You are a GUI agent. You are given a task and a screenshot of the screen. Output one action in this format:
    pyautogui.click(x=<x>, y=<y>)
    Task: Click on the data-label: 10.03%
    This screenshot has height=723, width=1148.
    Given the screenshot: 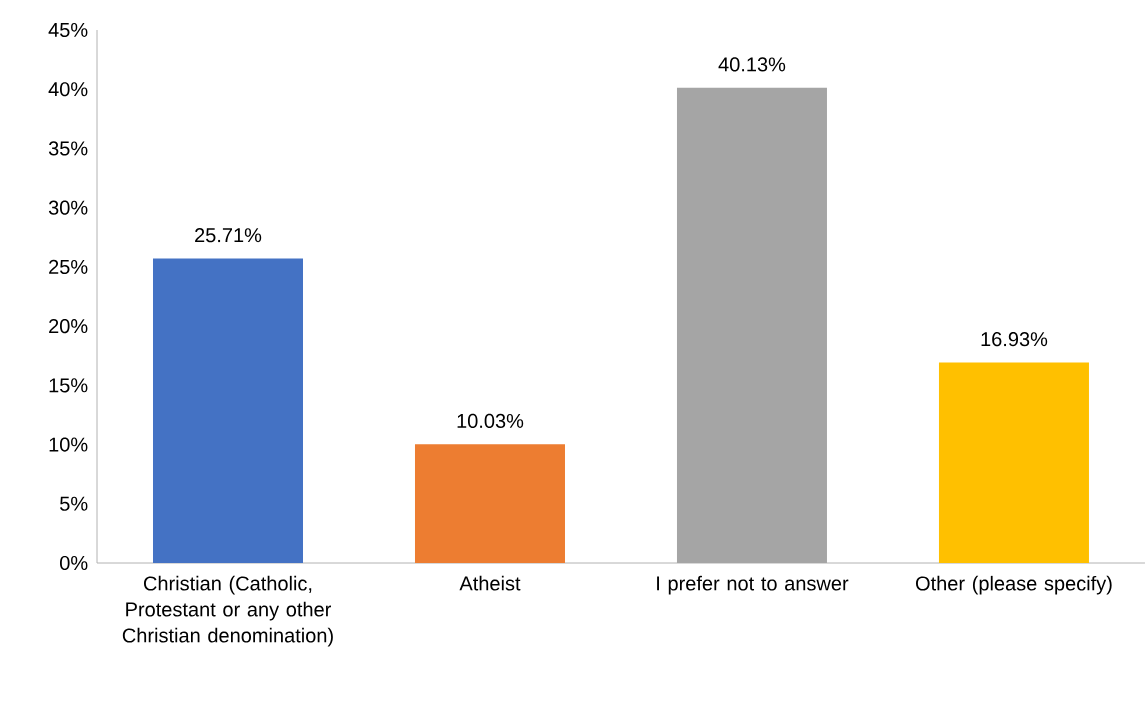 What is the action you would take?
    pyautogui.click(x=490, y=421)
    